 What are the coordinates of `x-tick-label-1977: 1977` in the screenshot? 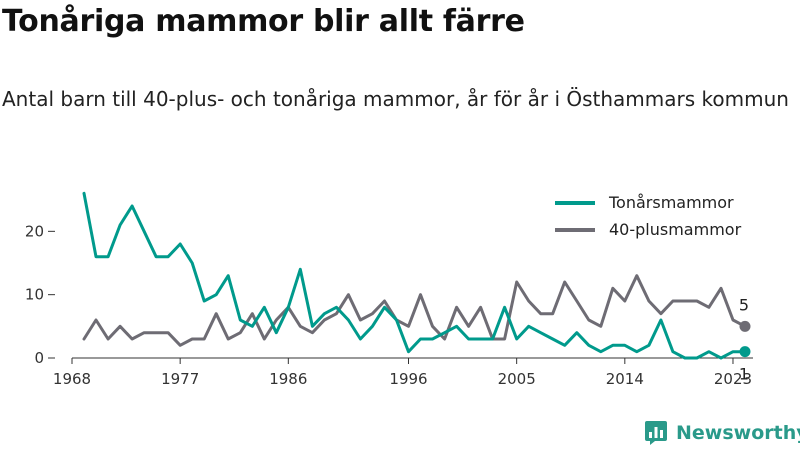 It's located at (180, 379).